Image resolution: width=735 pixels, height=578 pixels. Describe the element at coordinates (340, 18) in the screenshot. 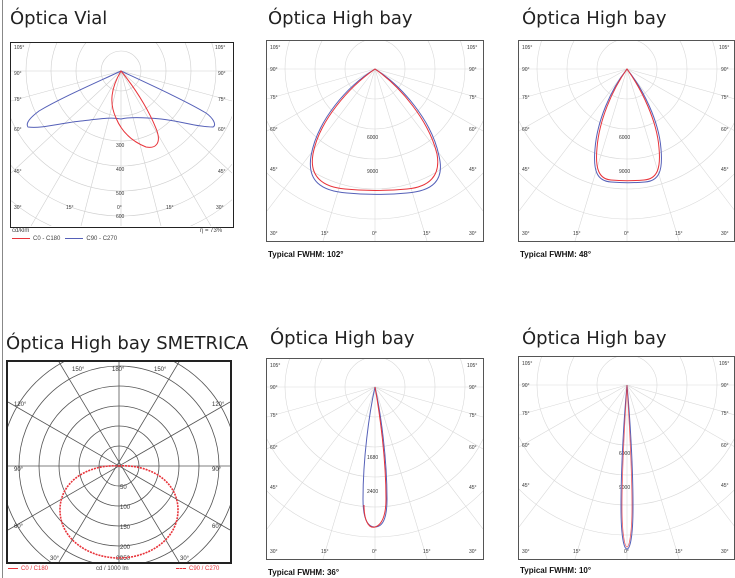

I see `panel-title-highbay-102: Óptica High bay` at that location.